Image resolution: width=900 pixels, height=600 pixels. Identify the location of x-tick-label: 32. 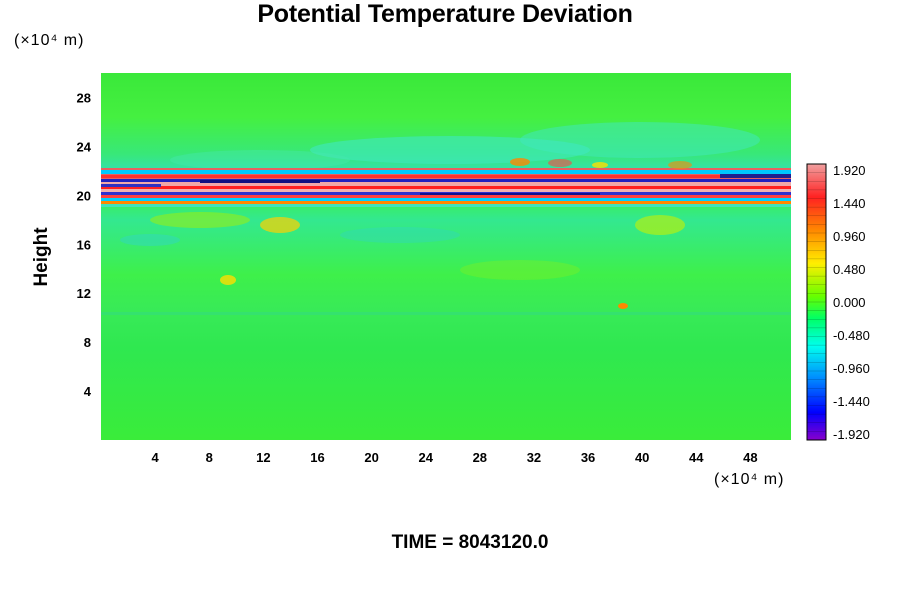
(534, 457).